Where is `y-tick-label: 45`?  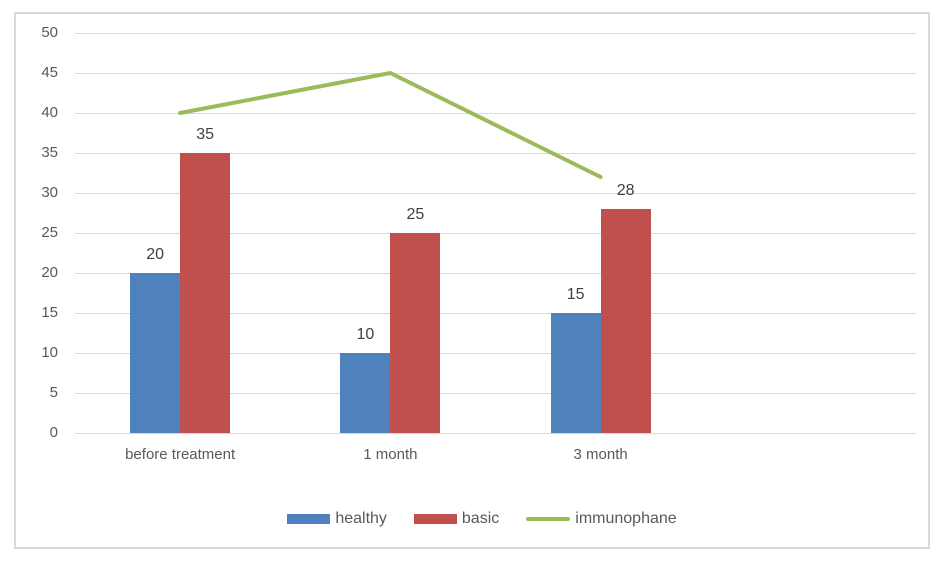
y-tick-label: 45 is located at coordinates (49, 72).